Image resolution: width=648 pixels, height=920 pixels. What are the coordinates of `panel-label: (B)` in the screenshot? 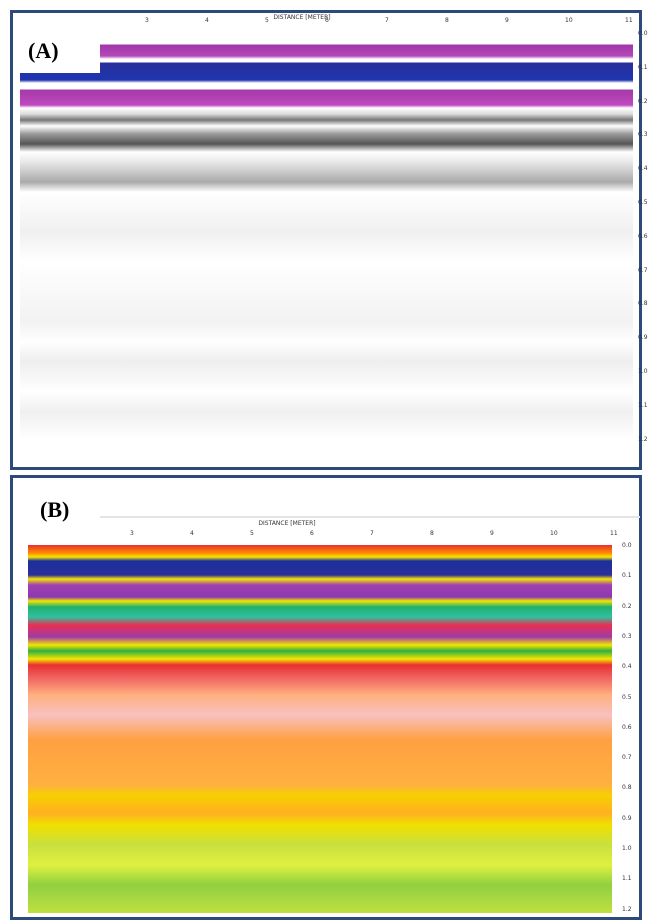 It's located at (55, 509).